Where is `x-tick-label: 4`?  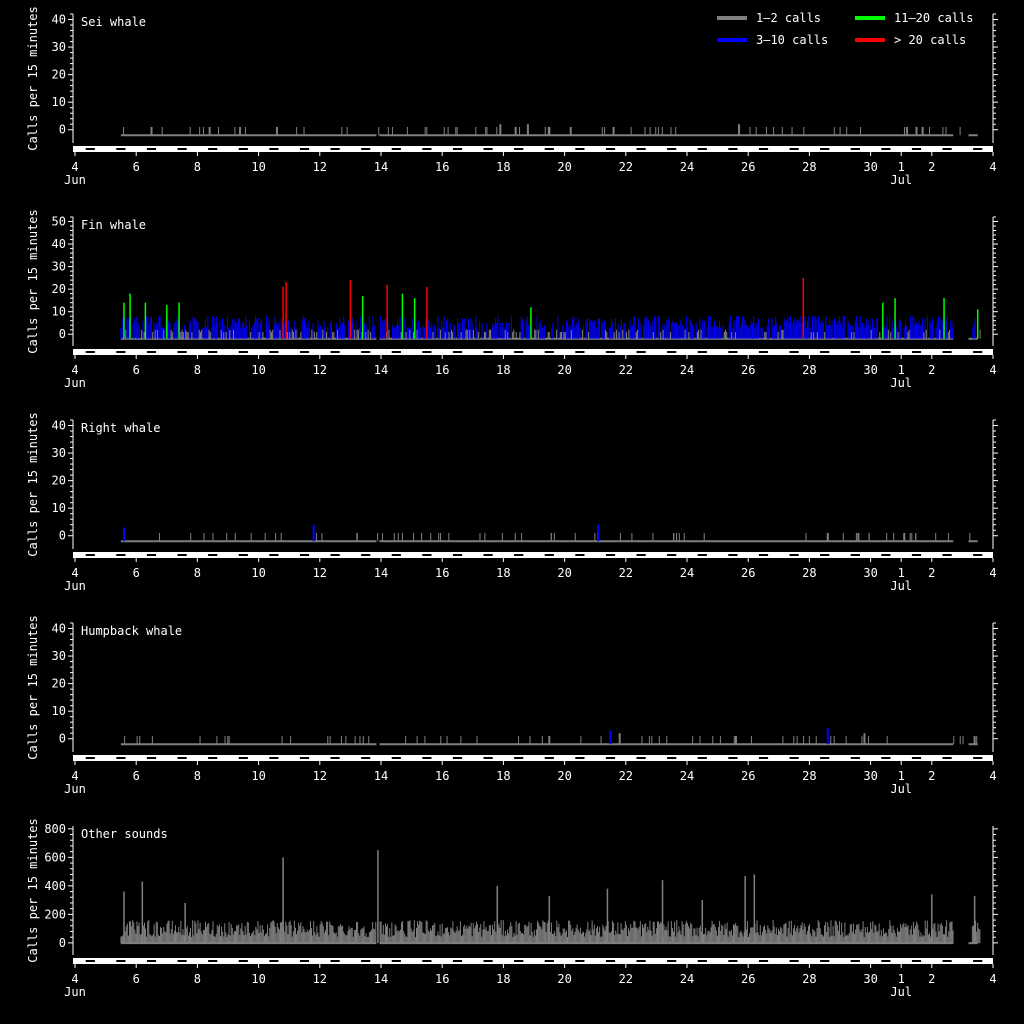 x-tick-label: 4 is located at coordinates (992, 370).